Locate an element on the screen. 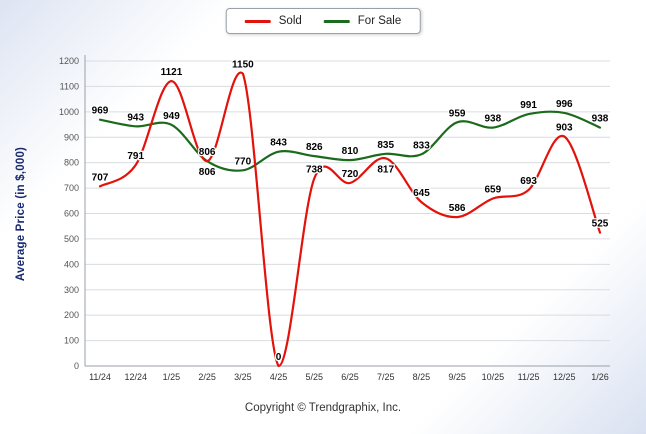 Image resolution: width=646 pixels, height=434 pixels. svg-text: 1100 is located at coordinates (69, 86).